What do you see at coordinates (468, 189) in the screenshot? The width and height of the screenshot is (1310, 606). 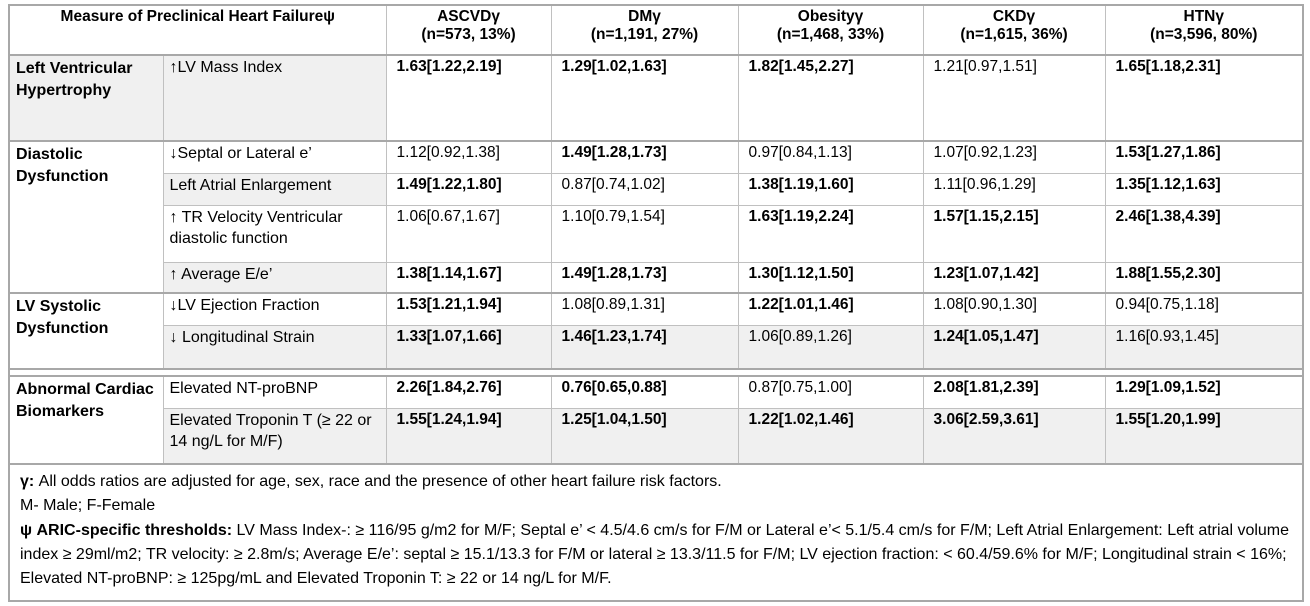 I see `odds-ratio-cell: 1.49[1.22,1.80]` at bounding box center [468, 189].